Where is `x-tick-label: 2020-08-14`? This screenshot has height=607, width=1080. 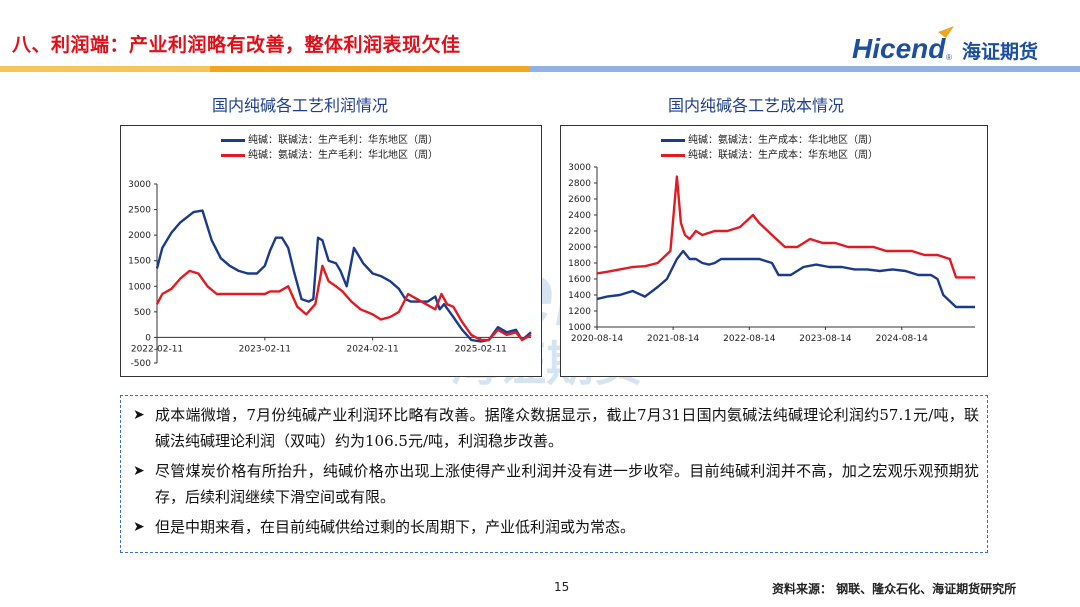 x-tick-label: 2020-08-14 is located at coordinates (597, 339).